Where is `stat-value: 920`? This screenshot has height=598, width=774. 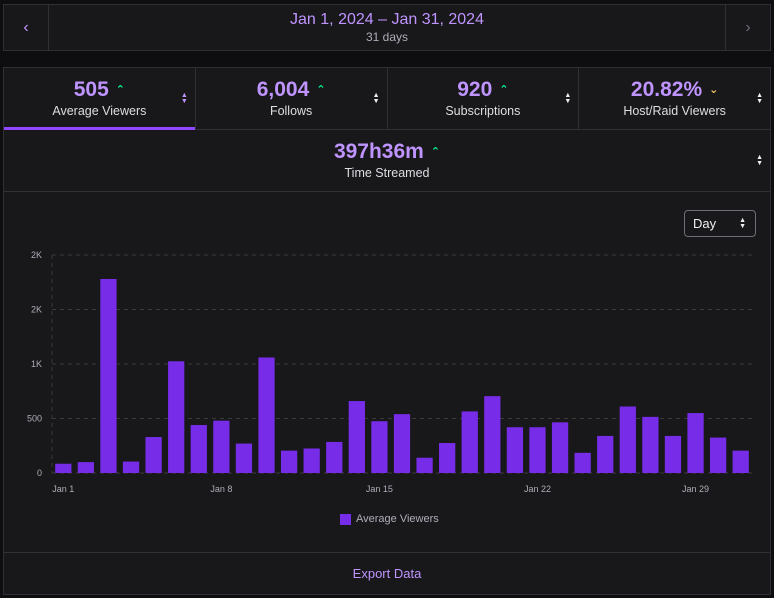 stat-value: 920 is located at coordinates (475, 89).